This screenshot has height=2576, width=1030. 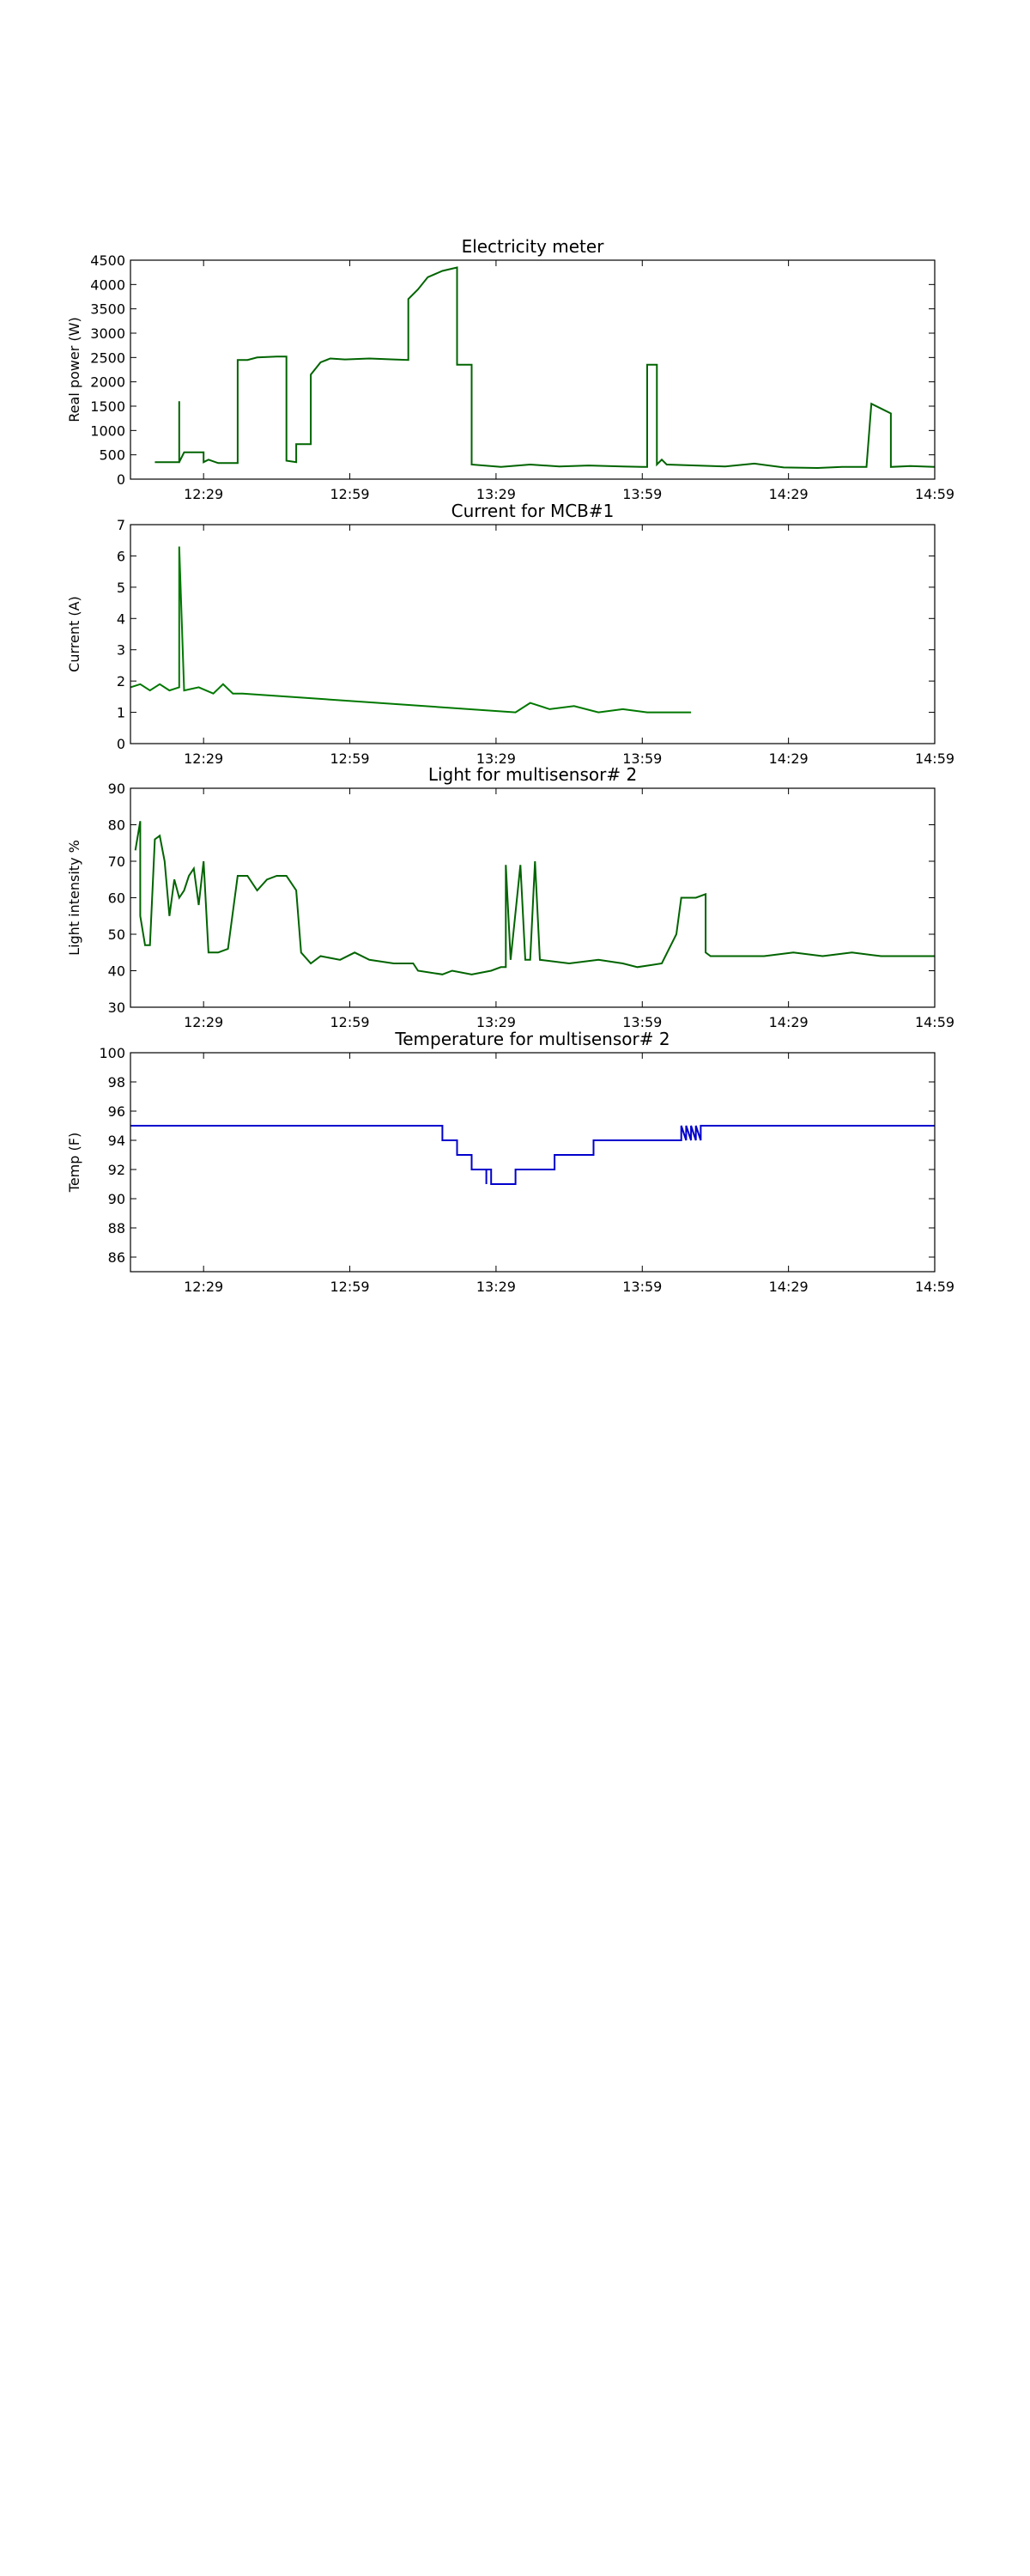 What do you see at coordinates (121, 556) in the screenshot?
I see `y-tick-label: 6` at bounding box center [121, 556].